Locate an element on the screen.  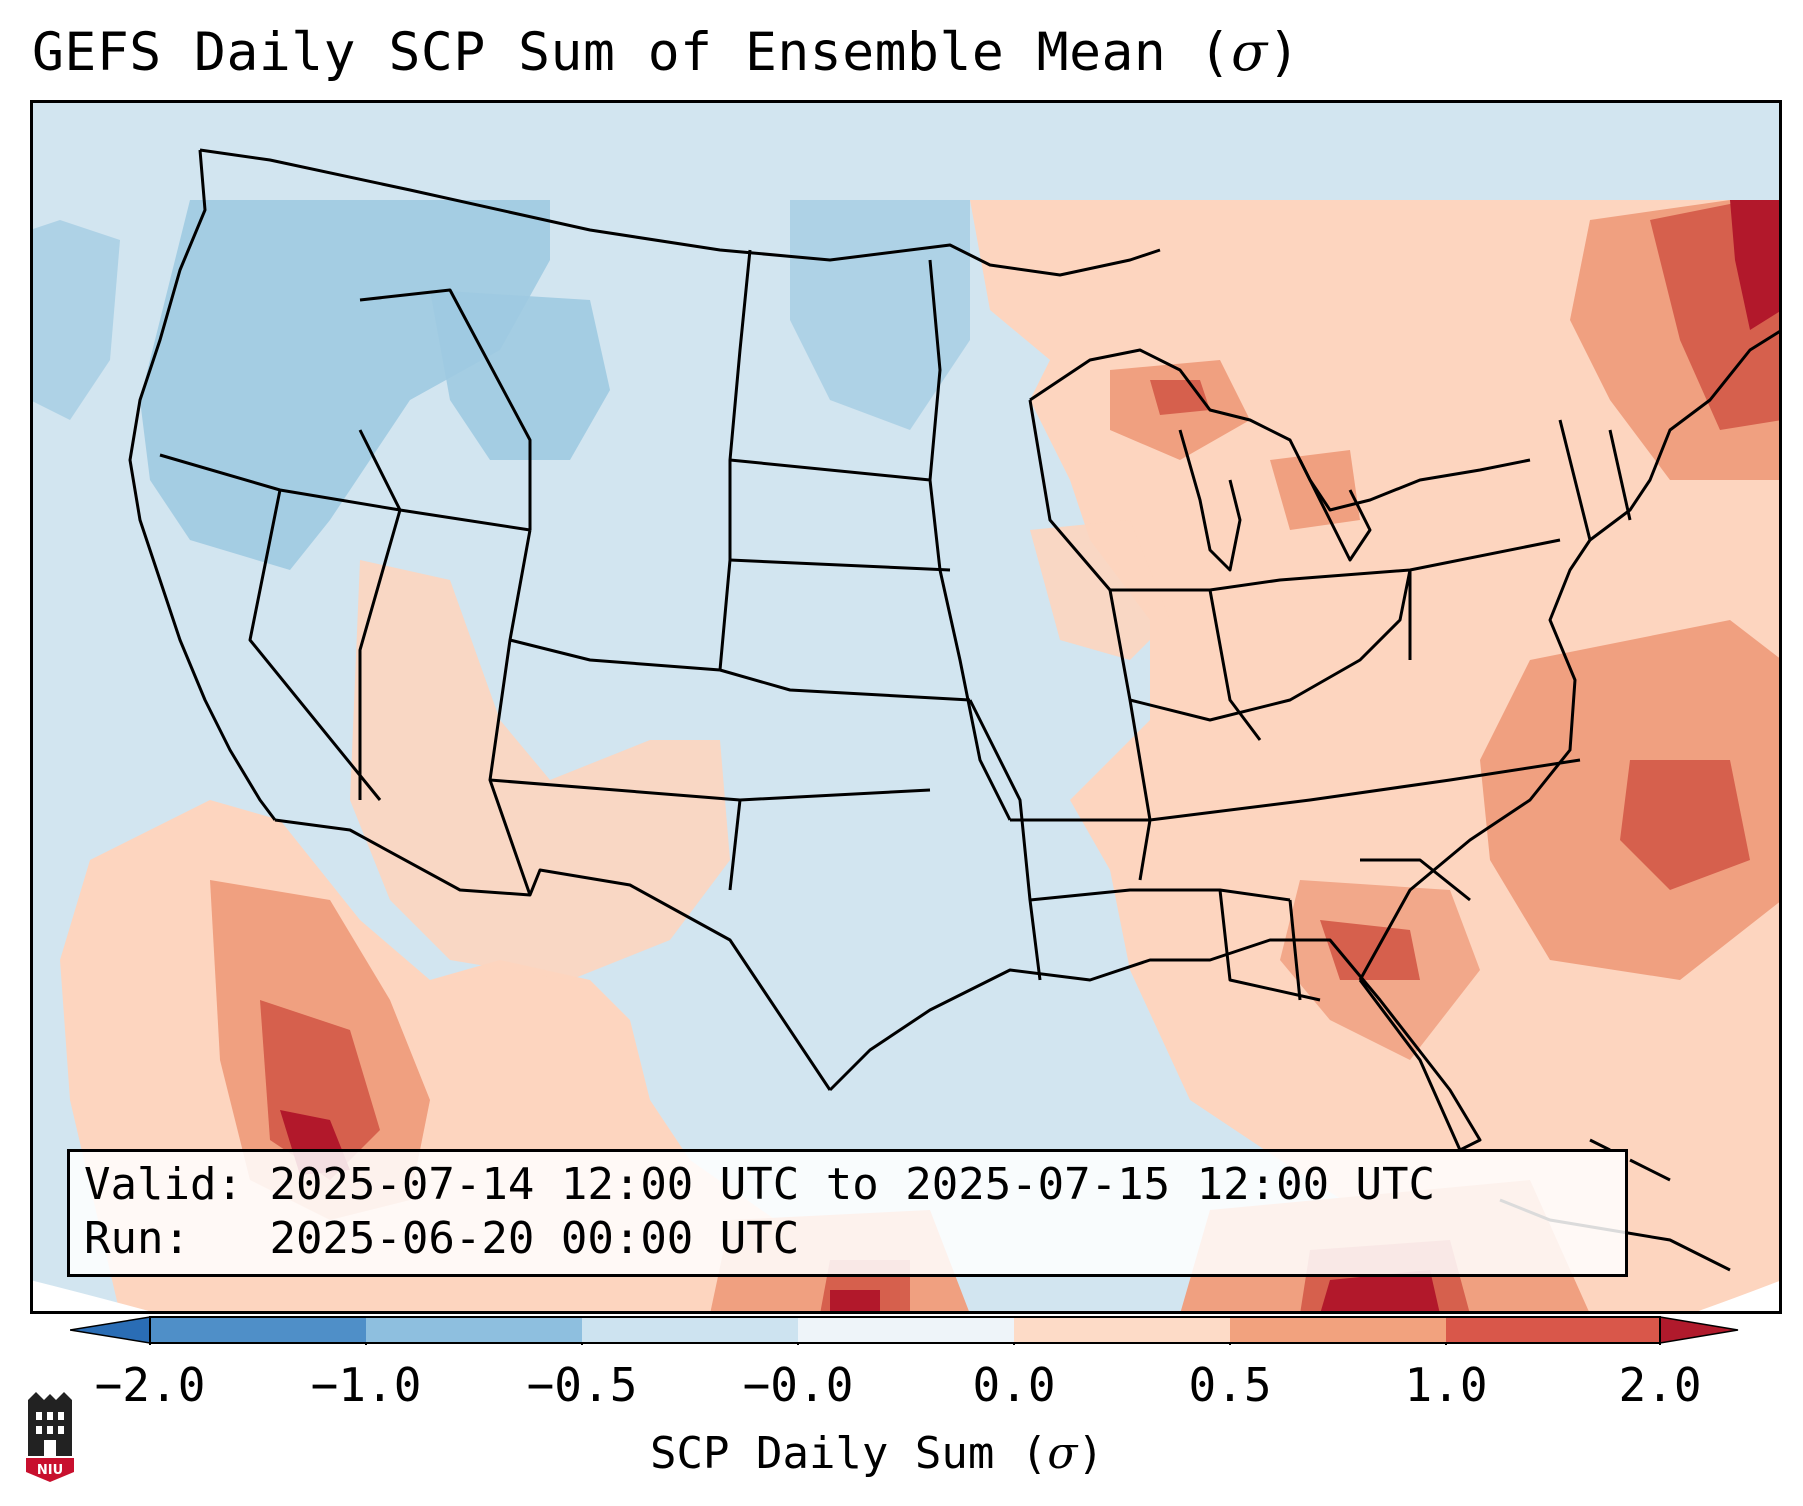
colorbar-tick-label: −2.0 is located at coordinates (150, 1385).